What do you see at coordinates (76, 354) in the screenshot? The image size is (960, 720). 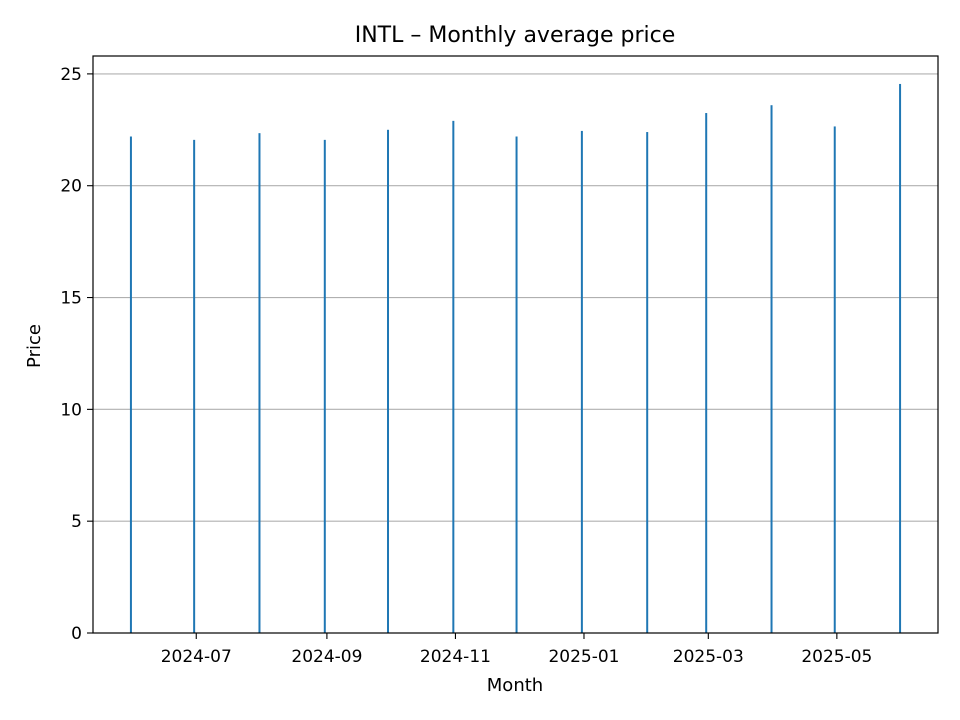 I see `y-axis-ticks: 0 5 10 15 20 25` at bounding box center [76, 354].